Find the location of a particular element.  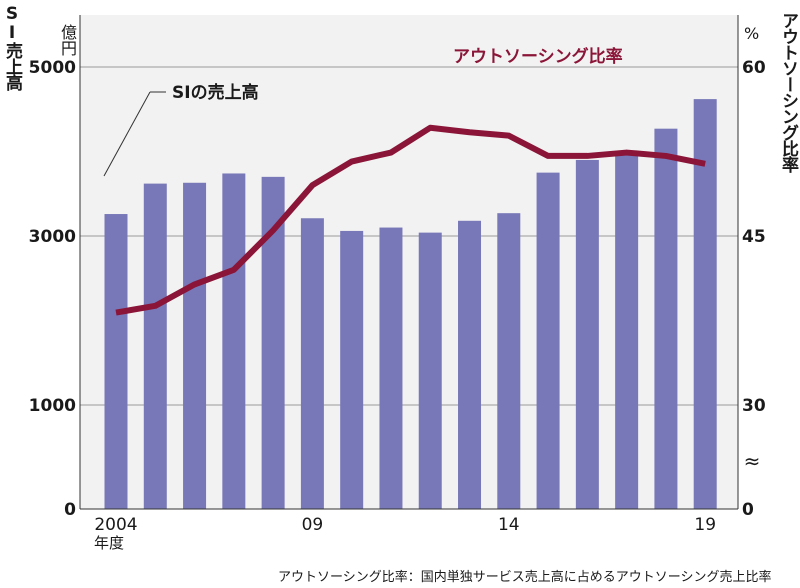

left-axis-title: SI売上高 is located at coordinates (12, 47).